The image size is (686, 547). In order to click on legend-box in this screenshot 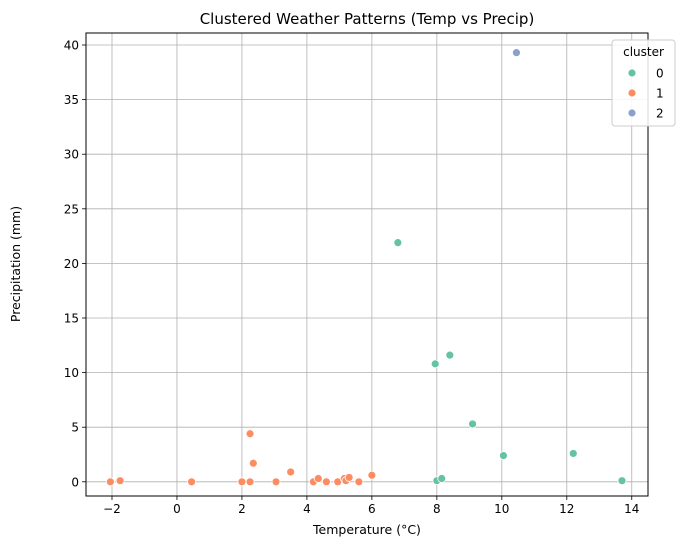, I will do `click(643, 83)`.